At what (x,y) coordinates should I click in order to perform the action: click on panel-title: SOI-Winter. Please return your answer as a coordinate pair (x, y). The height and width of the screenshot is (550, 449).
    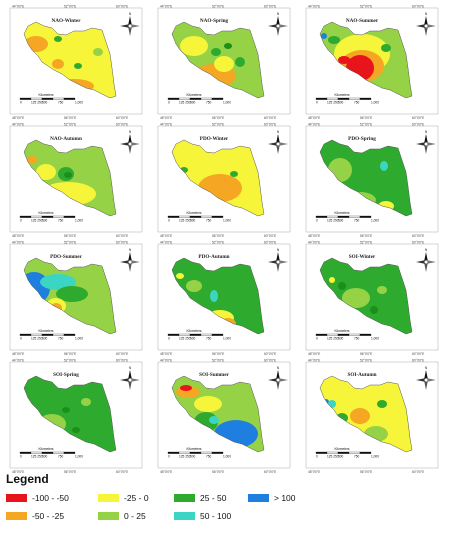
    Looking at the image, I should click on (362, 257).